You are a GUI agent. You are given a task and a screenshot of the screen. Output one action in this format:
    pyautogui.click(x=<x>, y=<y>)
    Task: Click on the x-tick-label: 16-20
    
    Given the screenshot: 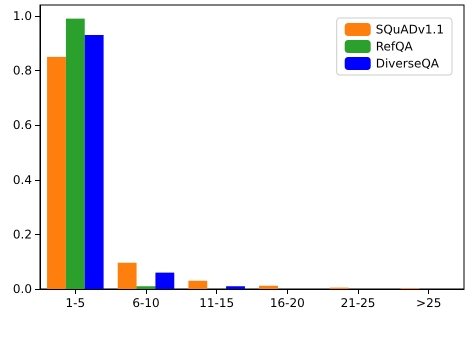 What is the action you would take?
    pyautogui.click(x=287, y=303)
    